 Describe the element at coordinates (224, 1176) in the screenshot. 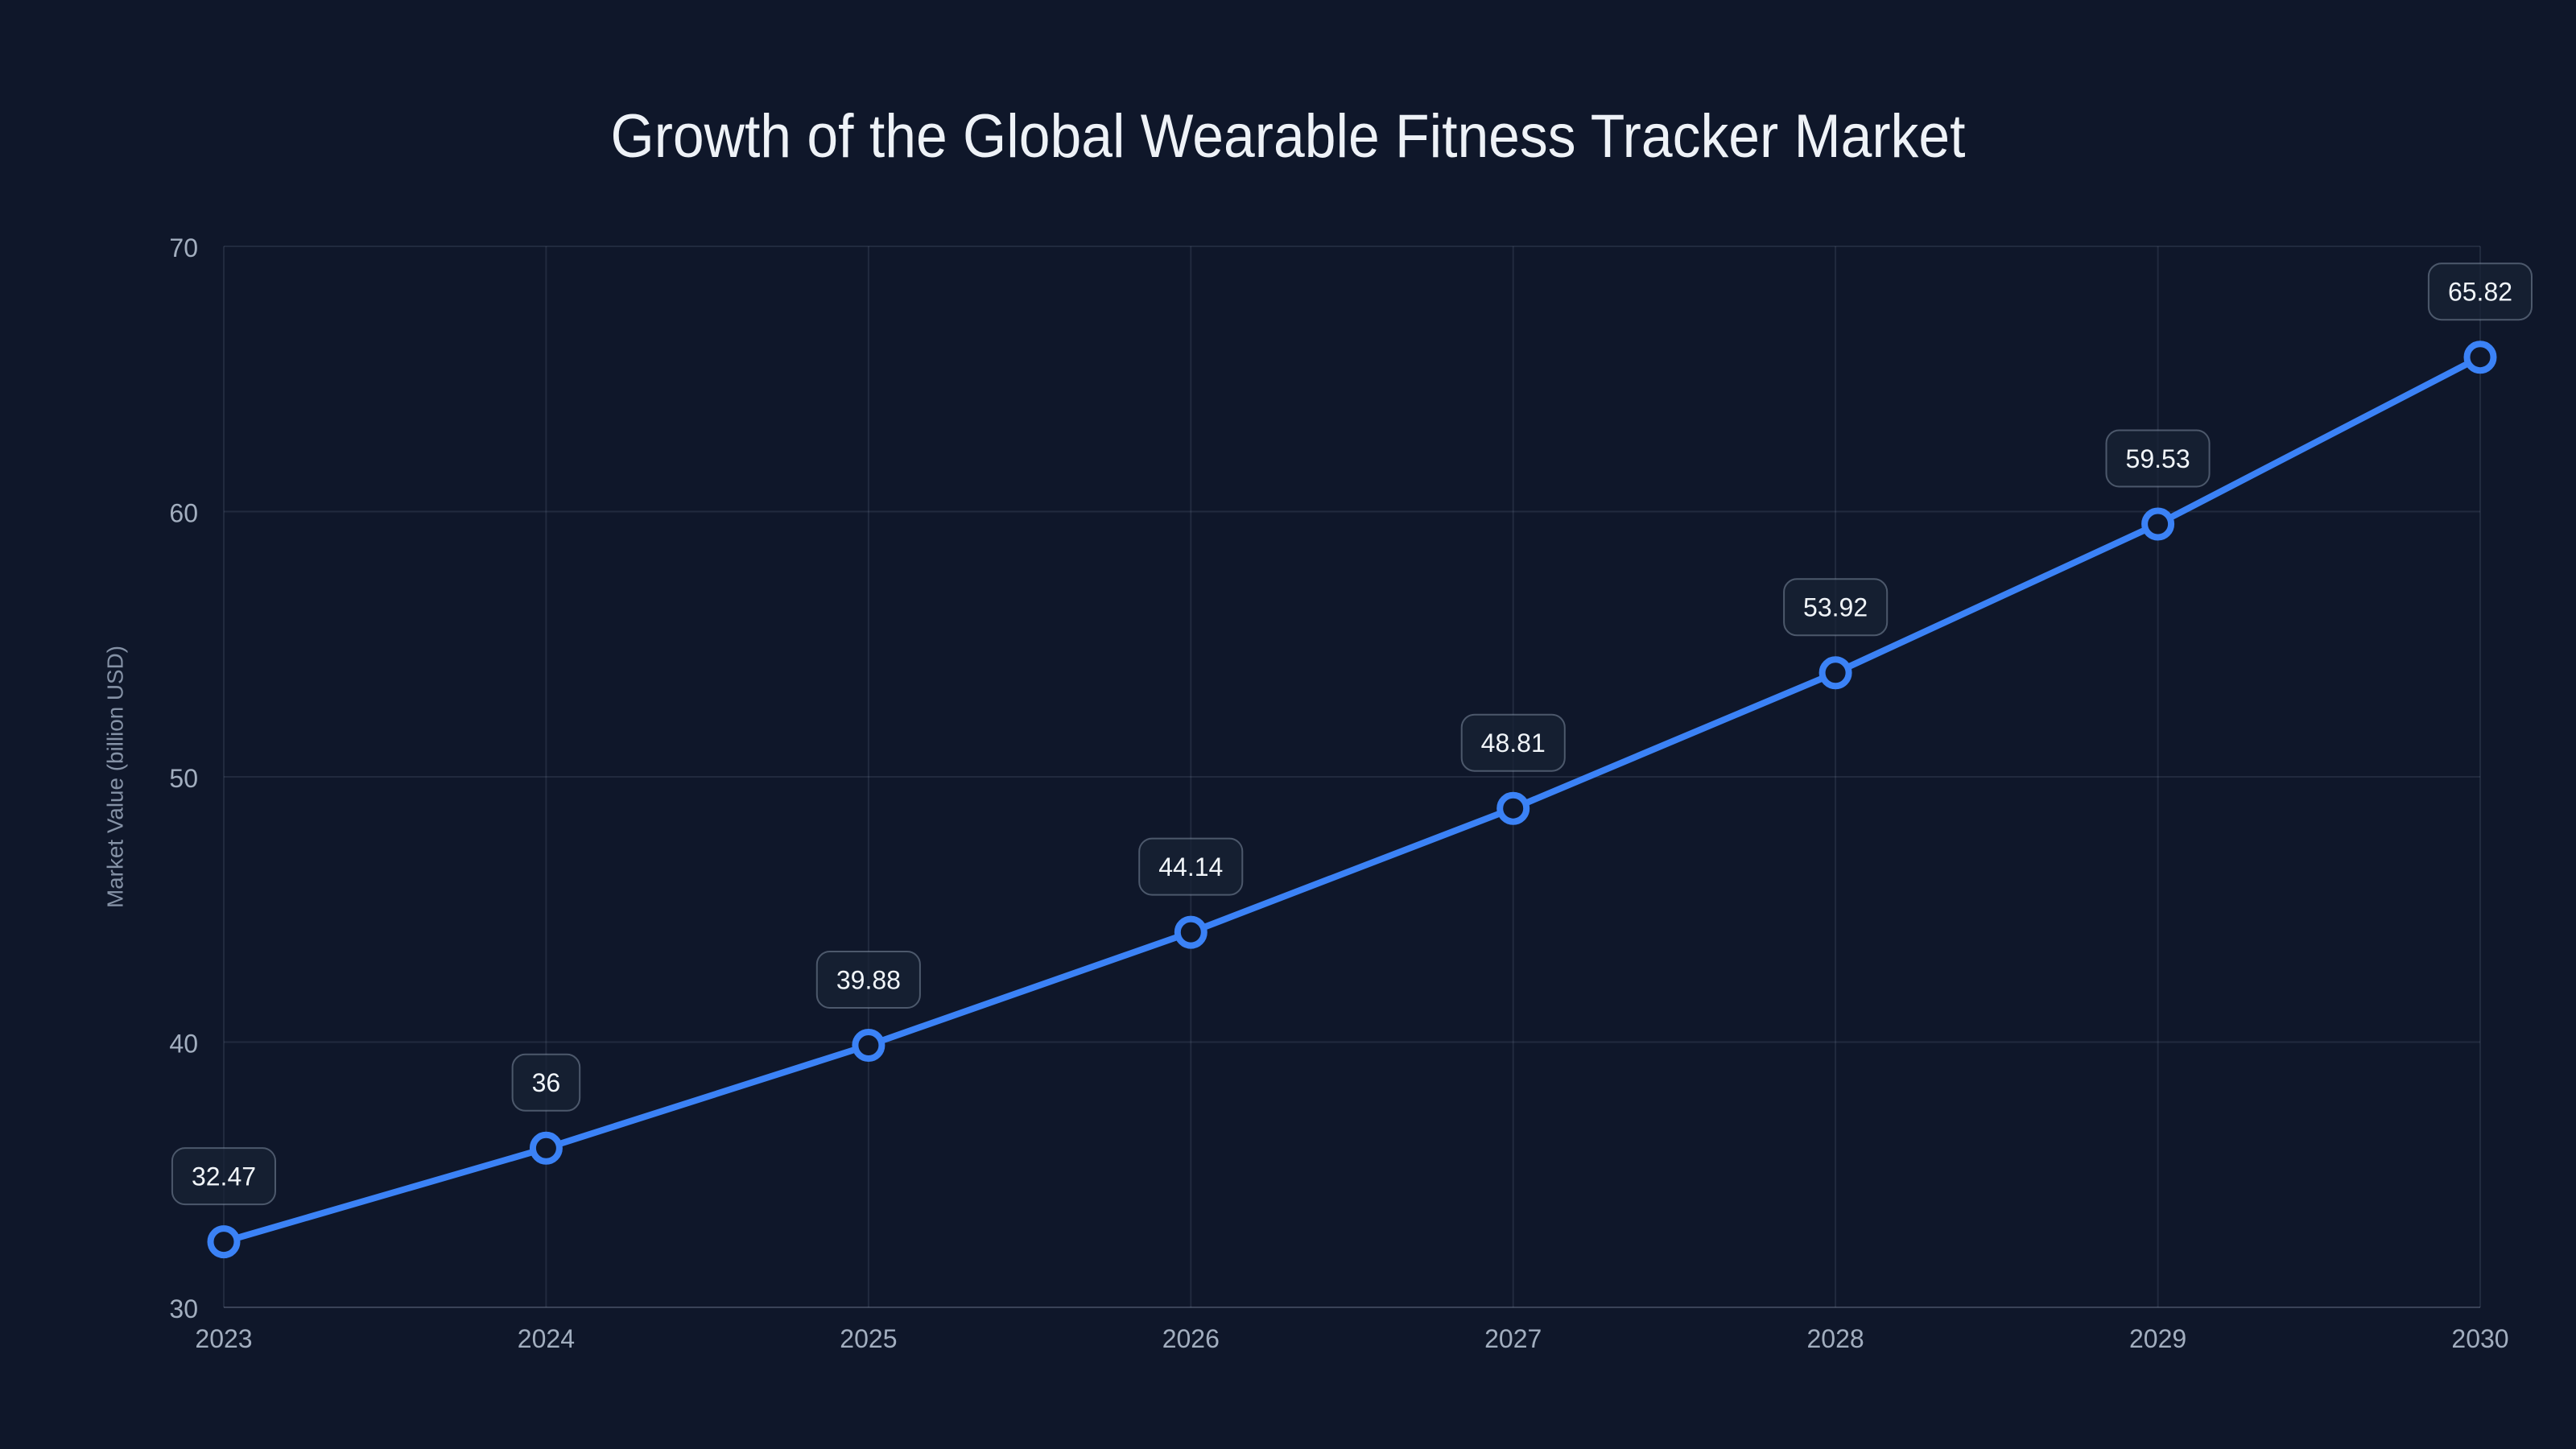

I see `svg-text: 32.47` at that location.